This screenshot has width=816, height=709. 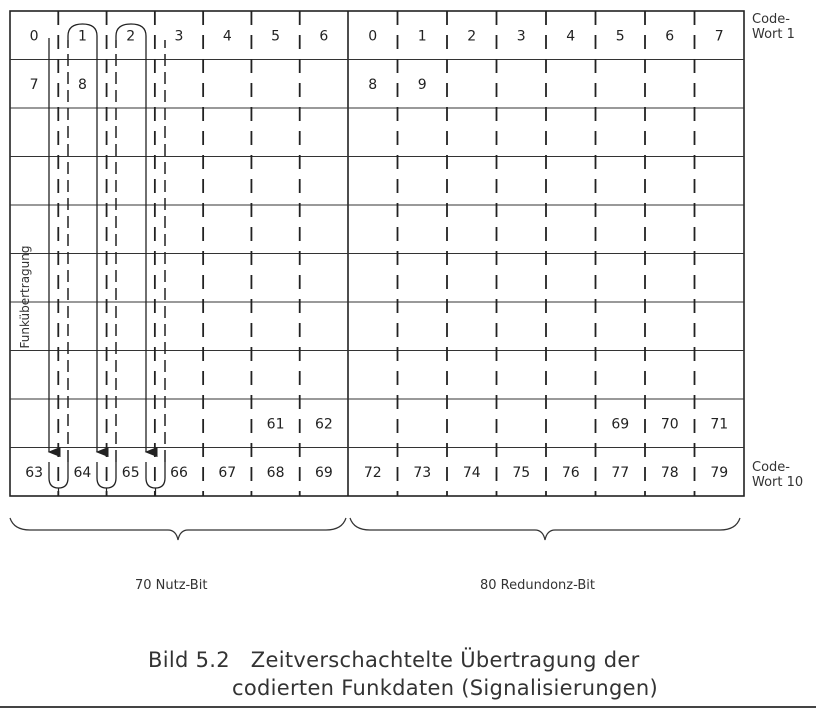 What do you see at coordinates (82, 85) in the screenshot?
I see `useful-bit-cell: 8` at bounding box center [82, 85].